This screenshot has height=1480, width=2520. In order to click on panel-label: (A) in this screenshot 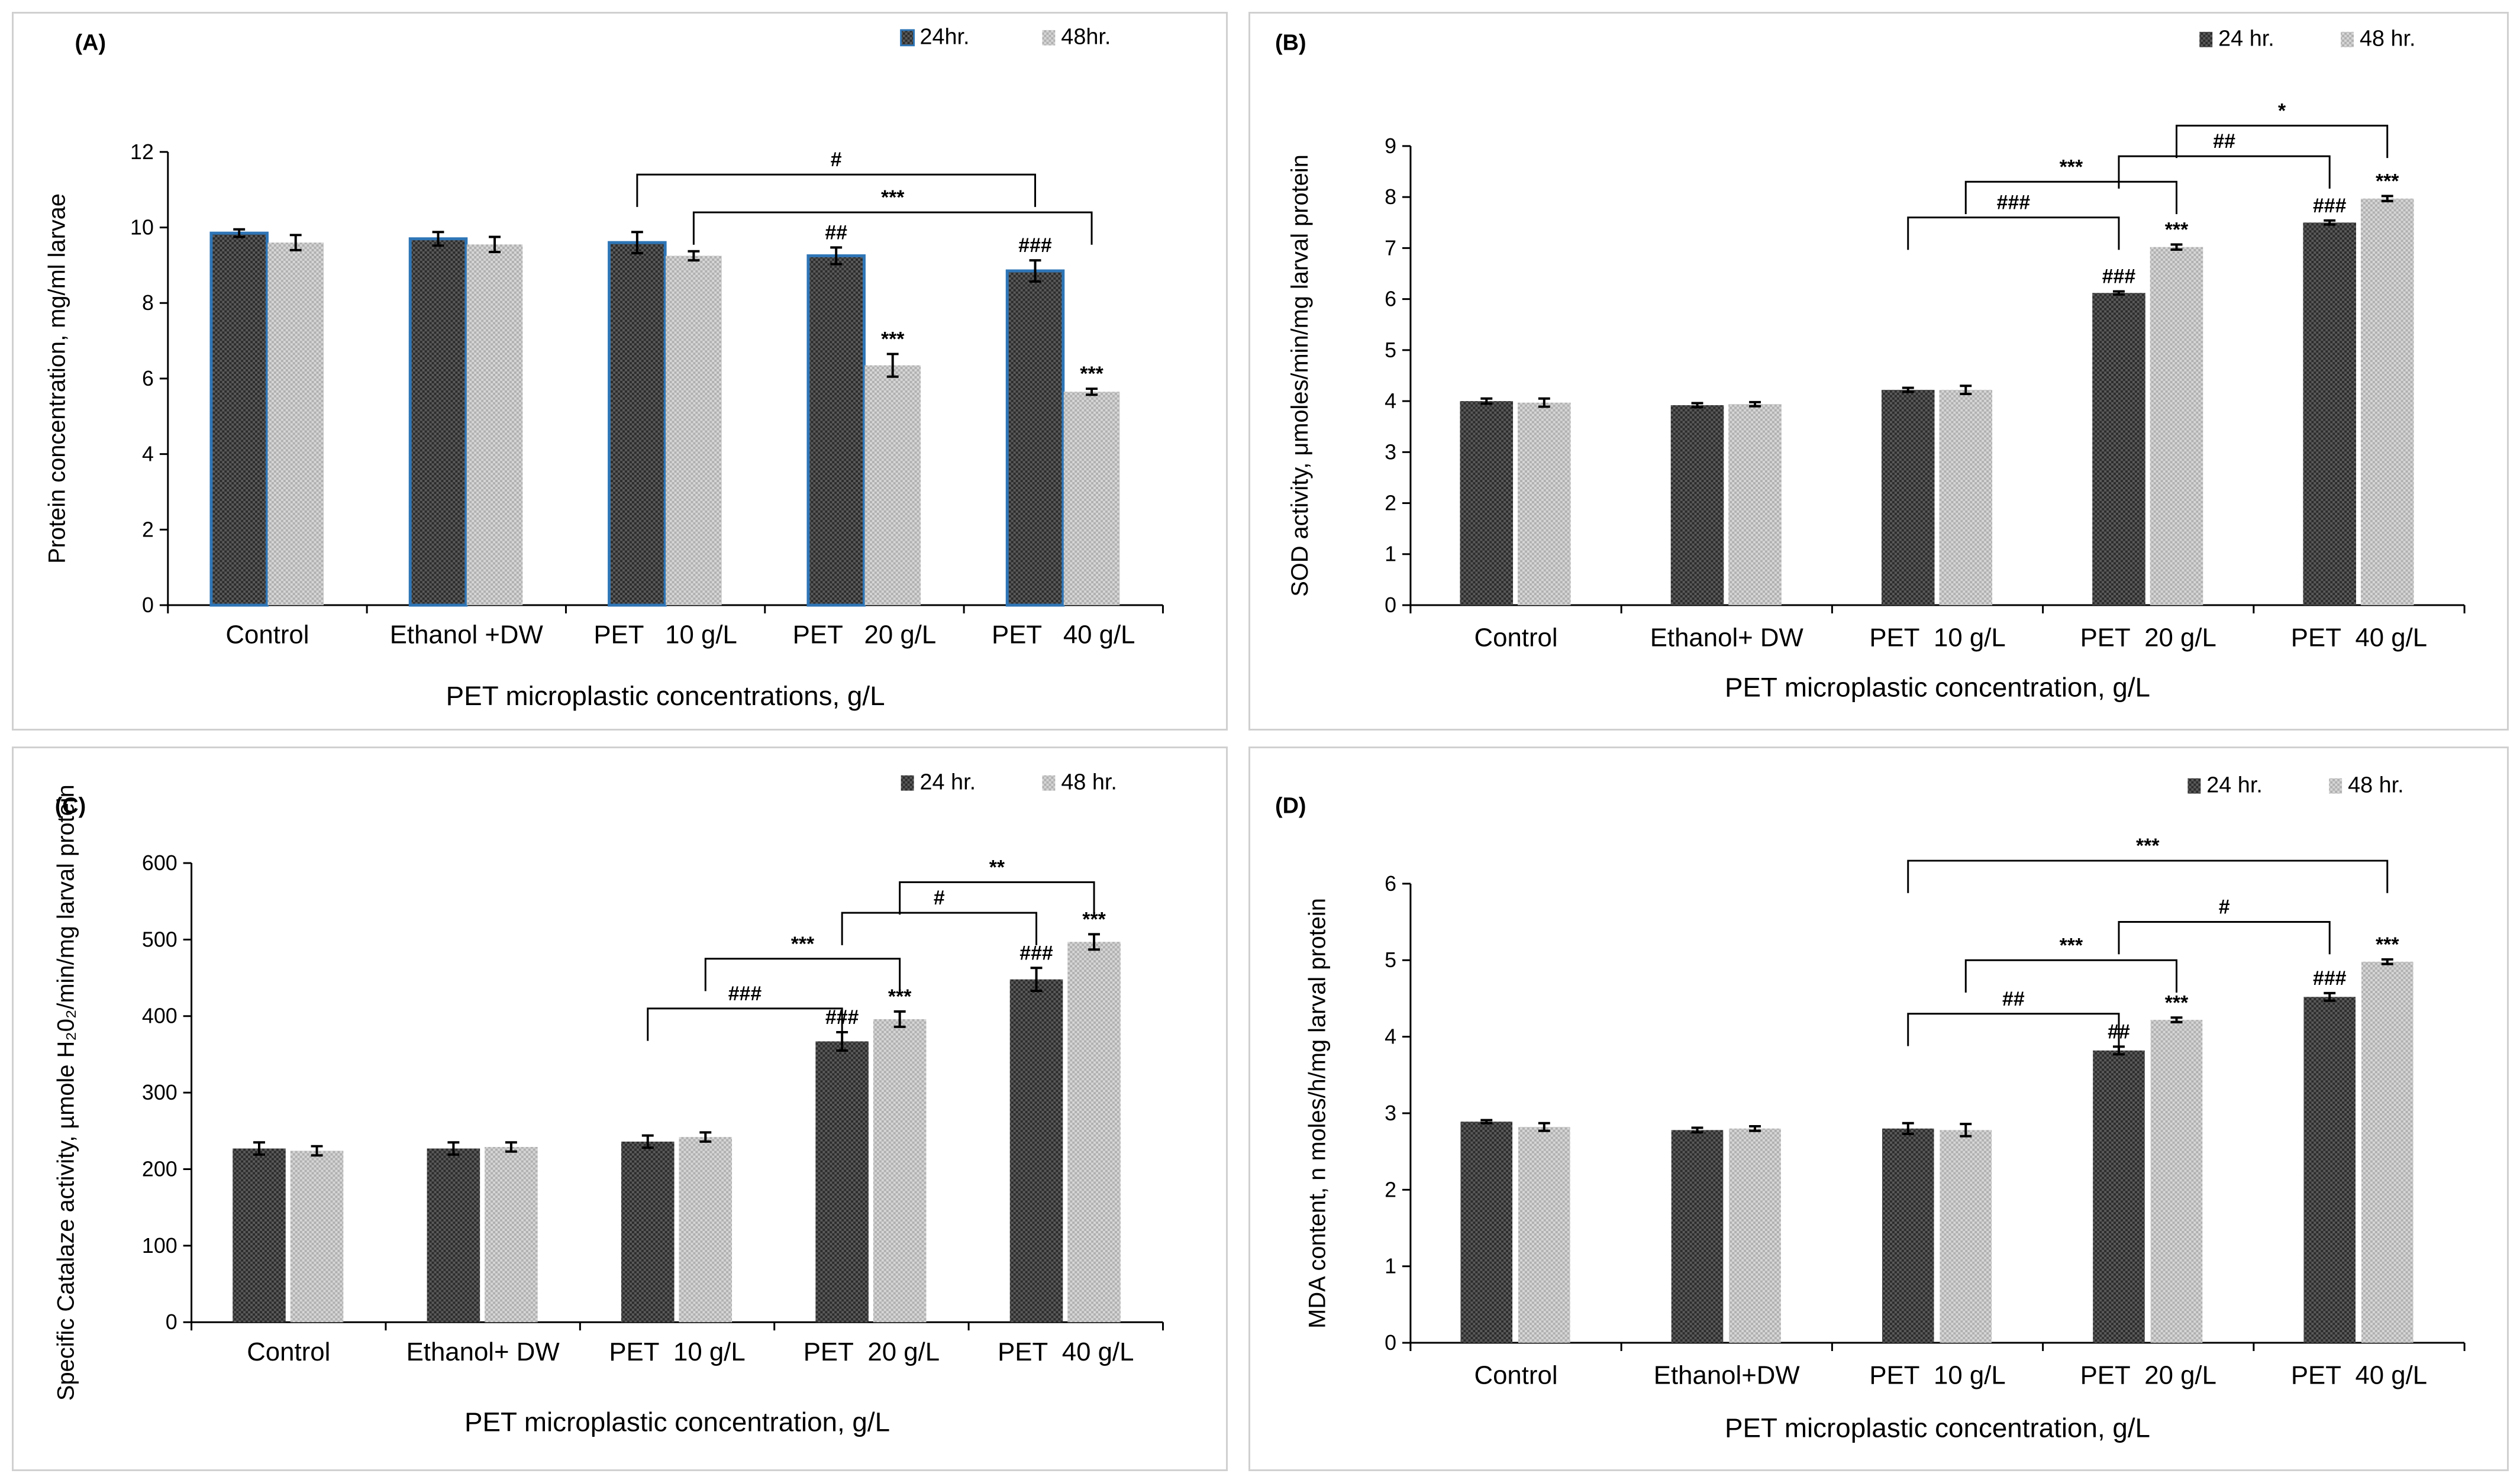, I will do `click(90, 43)`.